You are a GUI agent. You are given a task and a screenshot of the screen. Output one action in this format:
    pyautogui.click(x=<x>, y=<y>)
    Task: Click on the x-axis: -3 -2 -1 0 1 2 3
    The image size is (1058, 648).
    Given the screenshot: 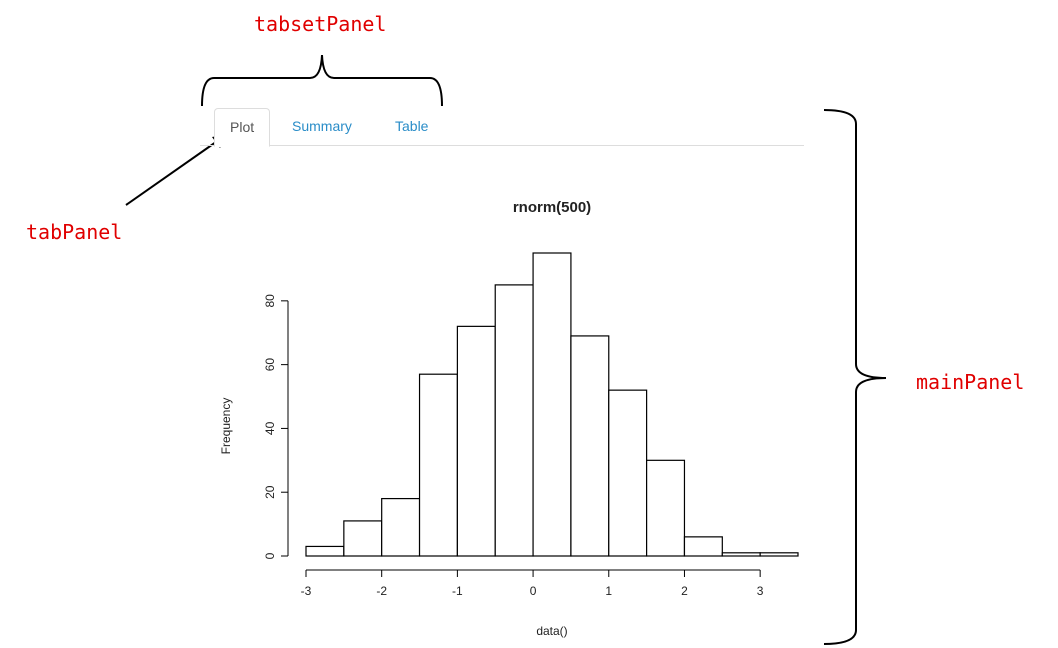 What is the action you would take?
    pyautogui.click(x=532, y=583)
    